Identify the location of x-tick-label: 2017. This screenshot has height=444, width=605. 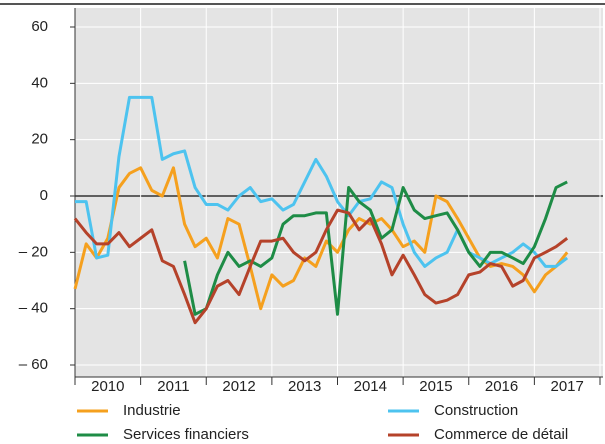
(567, 386).